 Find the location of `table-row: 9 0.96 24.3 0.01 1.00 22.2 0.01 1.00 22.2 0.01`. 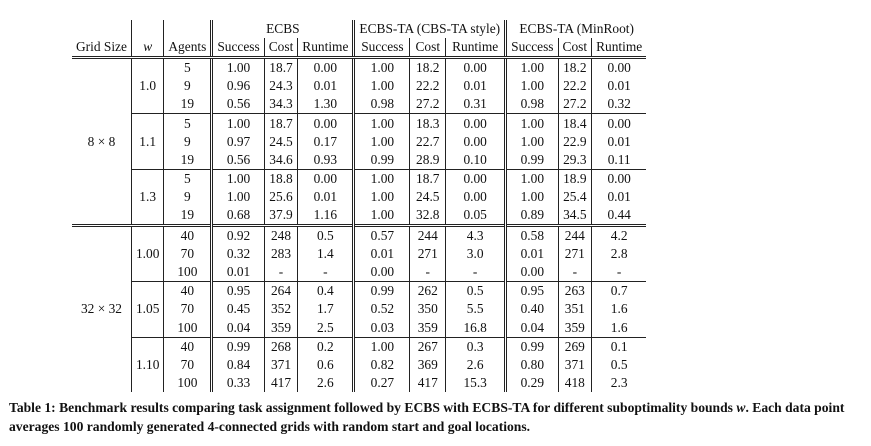

table-row: 9 0.96 24.3 0.01 1.00 22.2 0.01 1.00 22.2 0.01 is located at coordinates (359, 86).